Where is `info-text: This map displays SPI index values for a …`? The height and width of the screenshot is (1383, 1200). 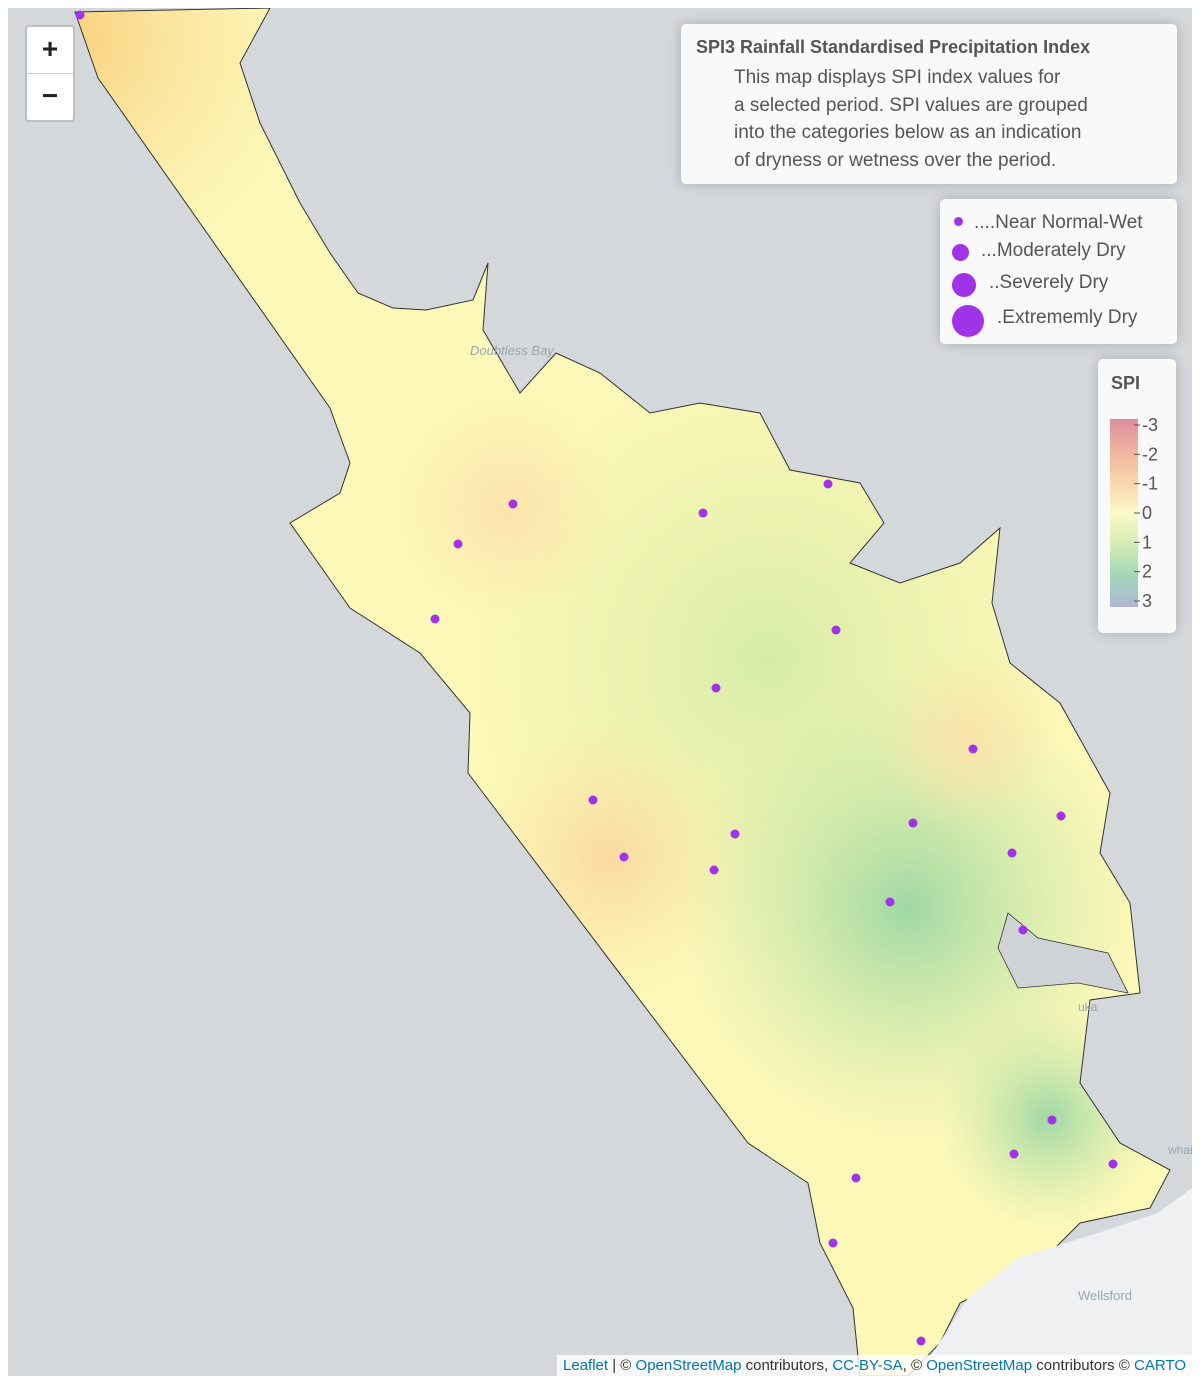 info-text: This map displays SPI index values for a … is located at coordinates (955, 119).